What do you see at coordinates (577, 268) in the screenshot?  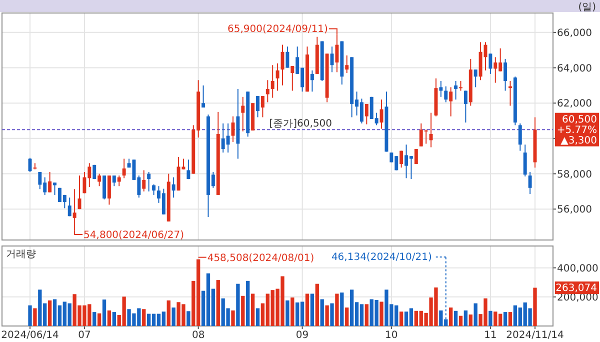 I see `y-tick-label: 400,000` at bounding box center [577, 268].